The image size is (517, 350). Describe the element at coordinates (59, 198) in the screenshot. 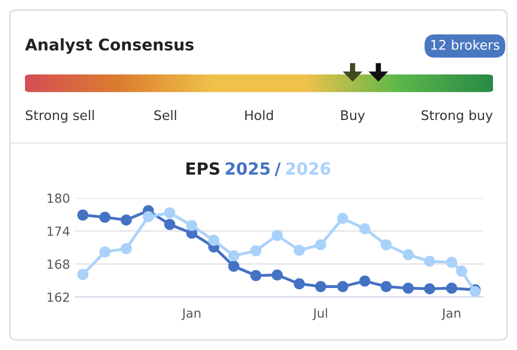

I see `y-tick-label: 180` at that location.